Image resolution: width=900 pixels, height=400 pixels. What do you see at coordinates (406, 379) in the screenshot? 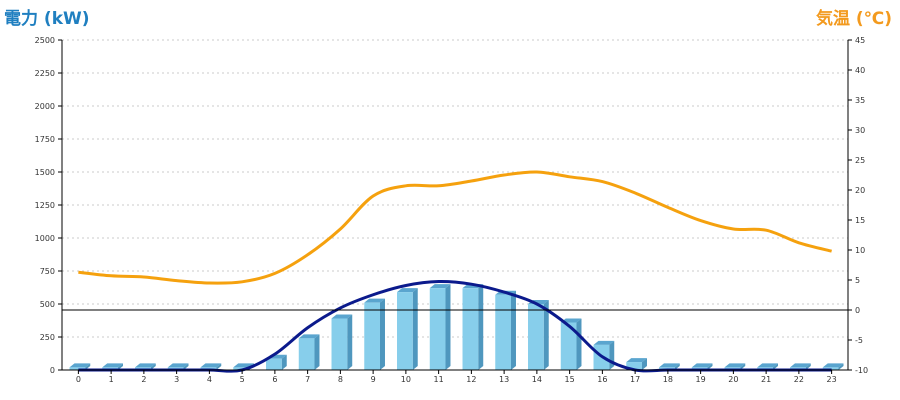
I see `x-tick-label: 10` at bounding box center [406, 379].